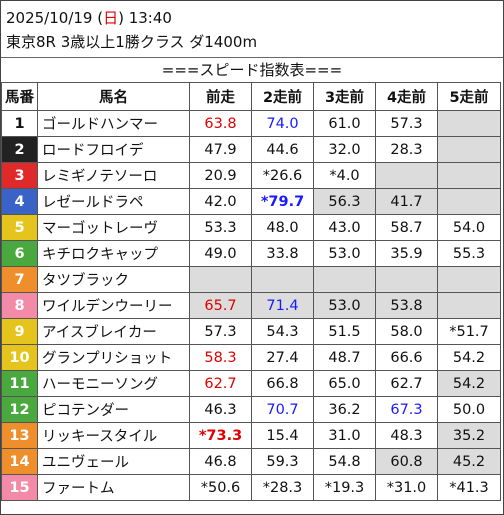  What do you see at coordinates (344, 461) in the screenshot?
I see `speed-index-cell: 54.8` at bounding box center [344, 461].